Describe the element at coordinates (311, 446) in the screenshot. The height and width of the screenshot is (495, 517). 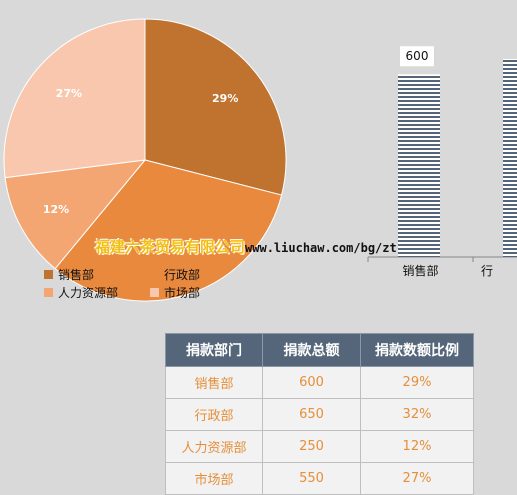
I see `cell-total: 250` at that location.